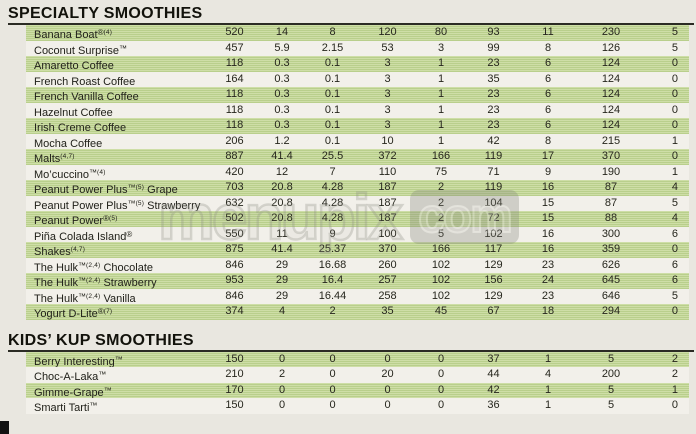  What do you see at coordinates (332, 218) in the screenshot?
I see `nutrition-value: 4.28` at bounding box center [332, 218].